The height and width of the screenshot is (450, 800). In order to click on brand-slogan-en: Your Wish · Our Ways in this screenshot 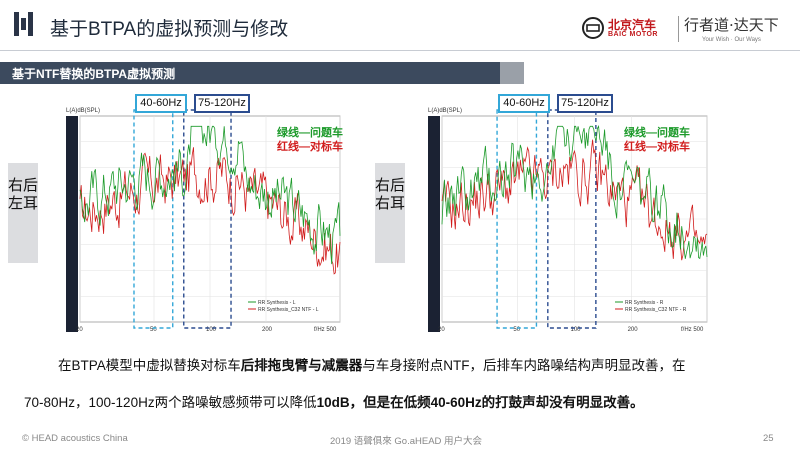, I will do `click(731, 40)`.